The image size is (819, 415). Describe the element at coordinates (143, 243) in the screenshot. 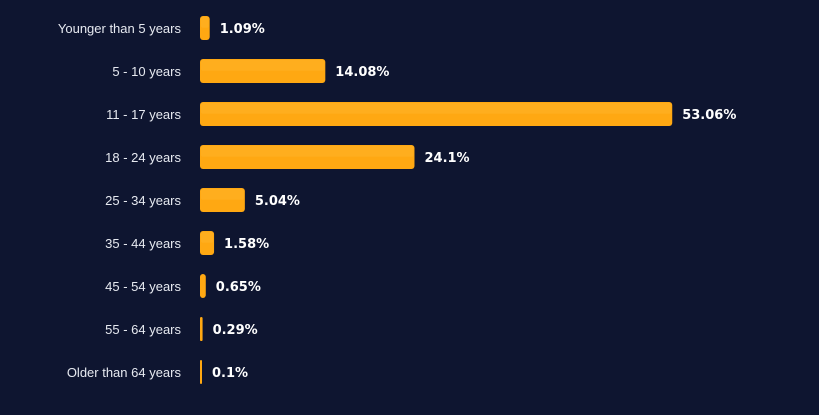

I see `category-label: 35 - 44 years` at that location.